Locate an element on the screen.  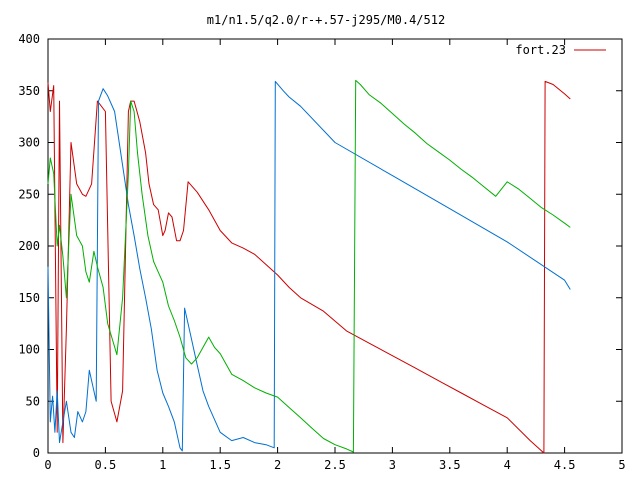
legend-label: fort.23 is located at coordinates (540, 50).